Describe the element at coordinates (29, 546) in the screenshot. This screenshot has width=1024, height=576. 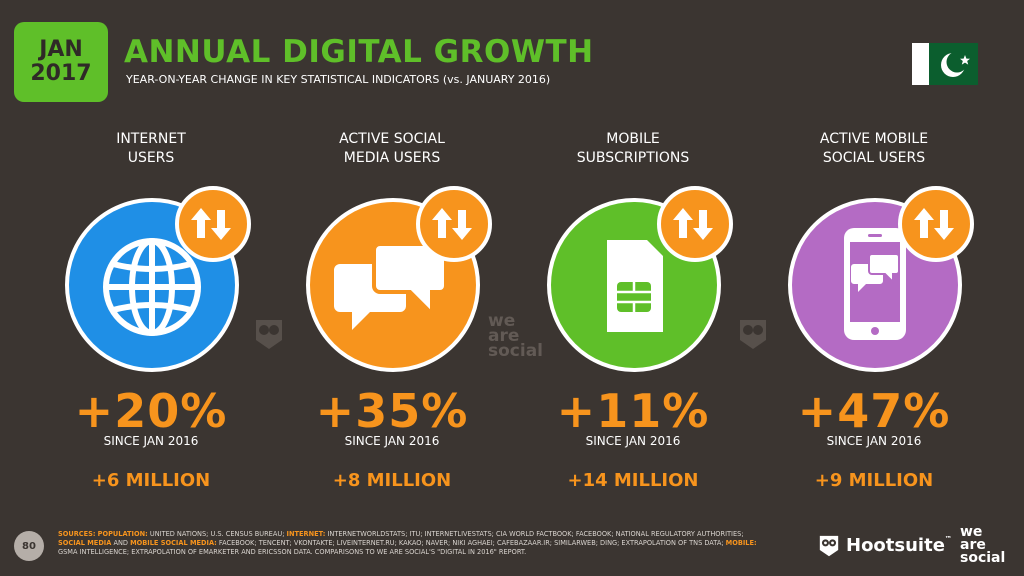
I see `page-number: 80` at that location.